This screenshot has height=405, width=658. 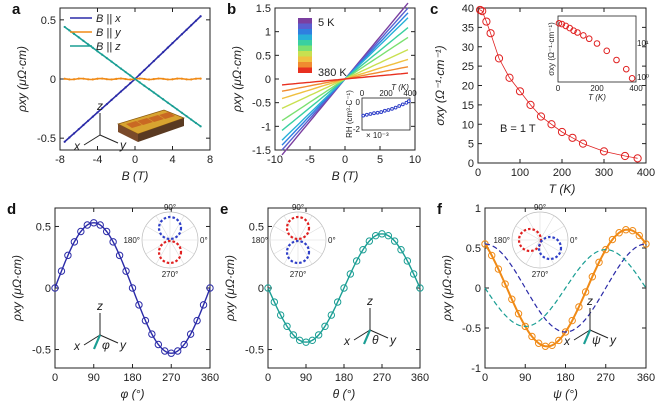 What do you see at coordinates (643, 77) in the screenshot?
I see `inset-y-tick: 10⁰` at bounding box center [643, 77].